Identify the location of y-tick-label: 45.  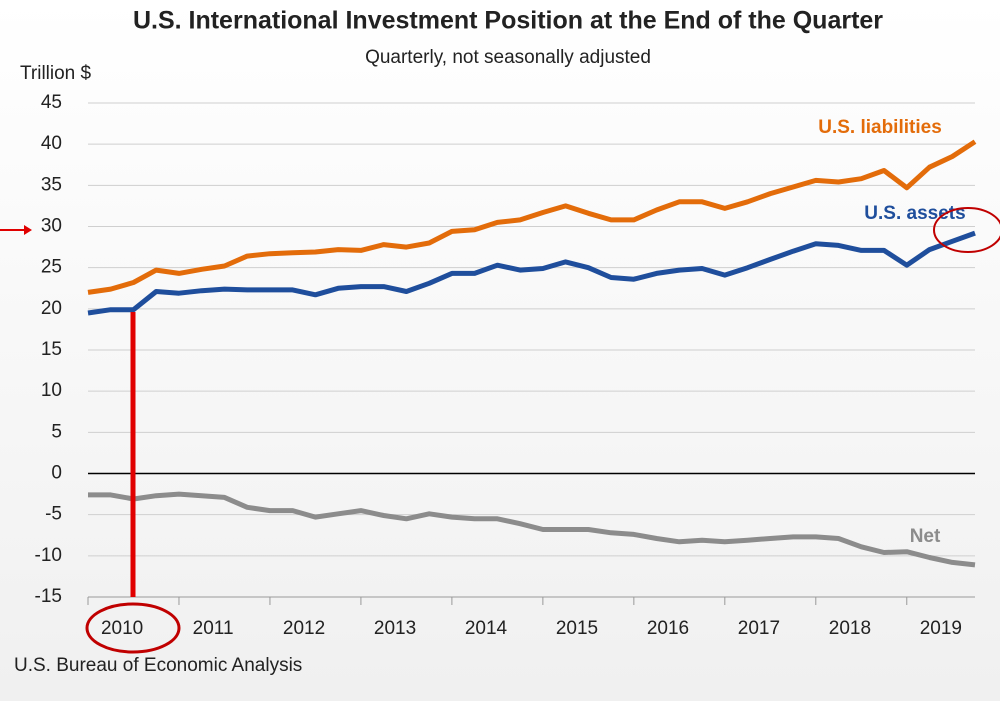
(51, 102).